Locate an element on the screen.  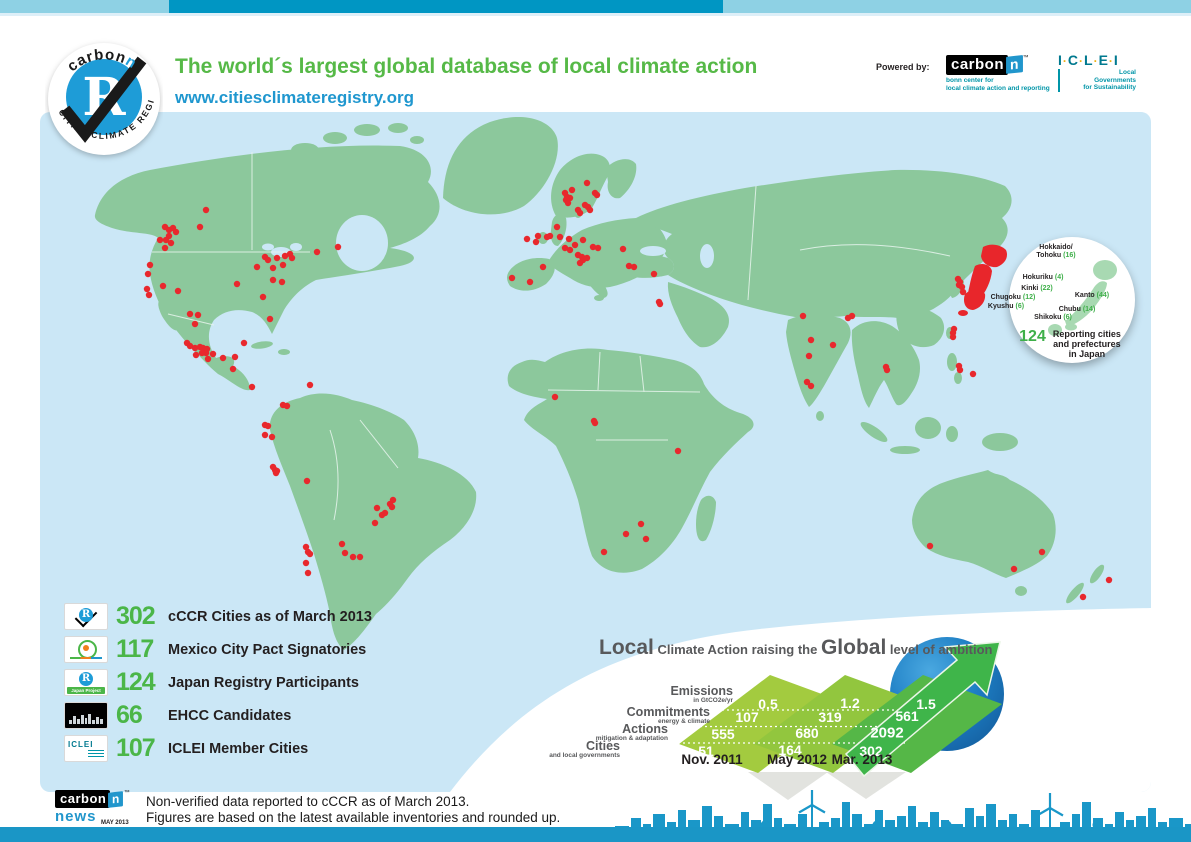
region-name: Kinki is located at coordinates (1030, 288).